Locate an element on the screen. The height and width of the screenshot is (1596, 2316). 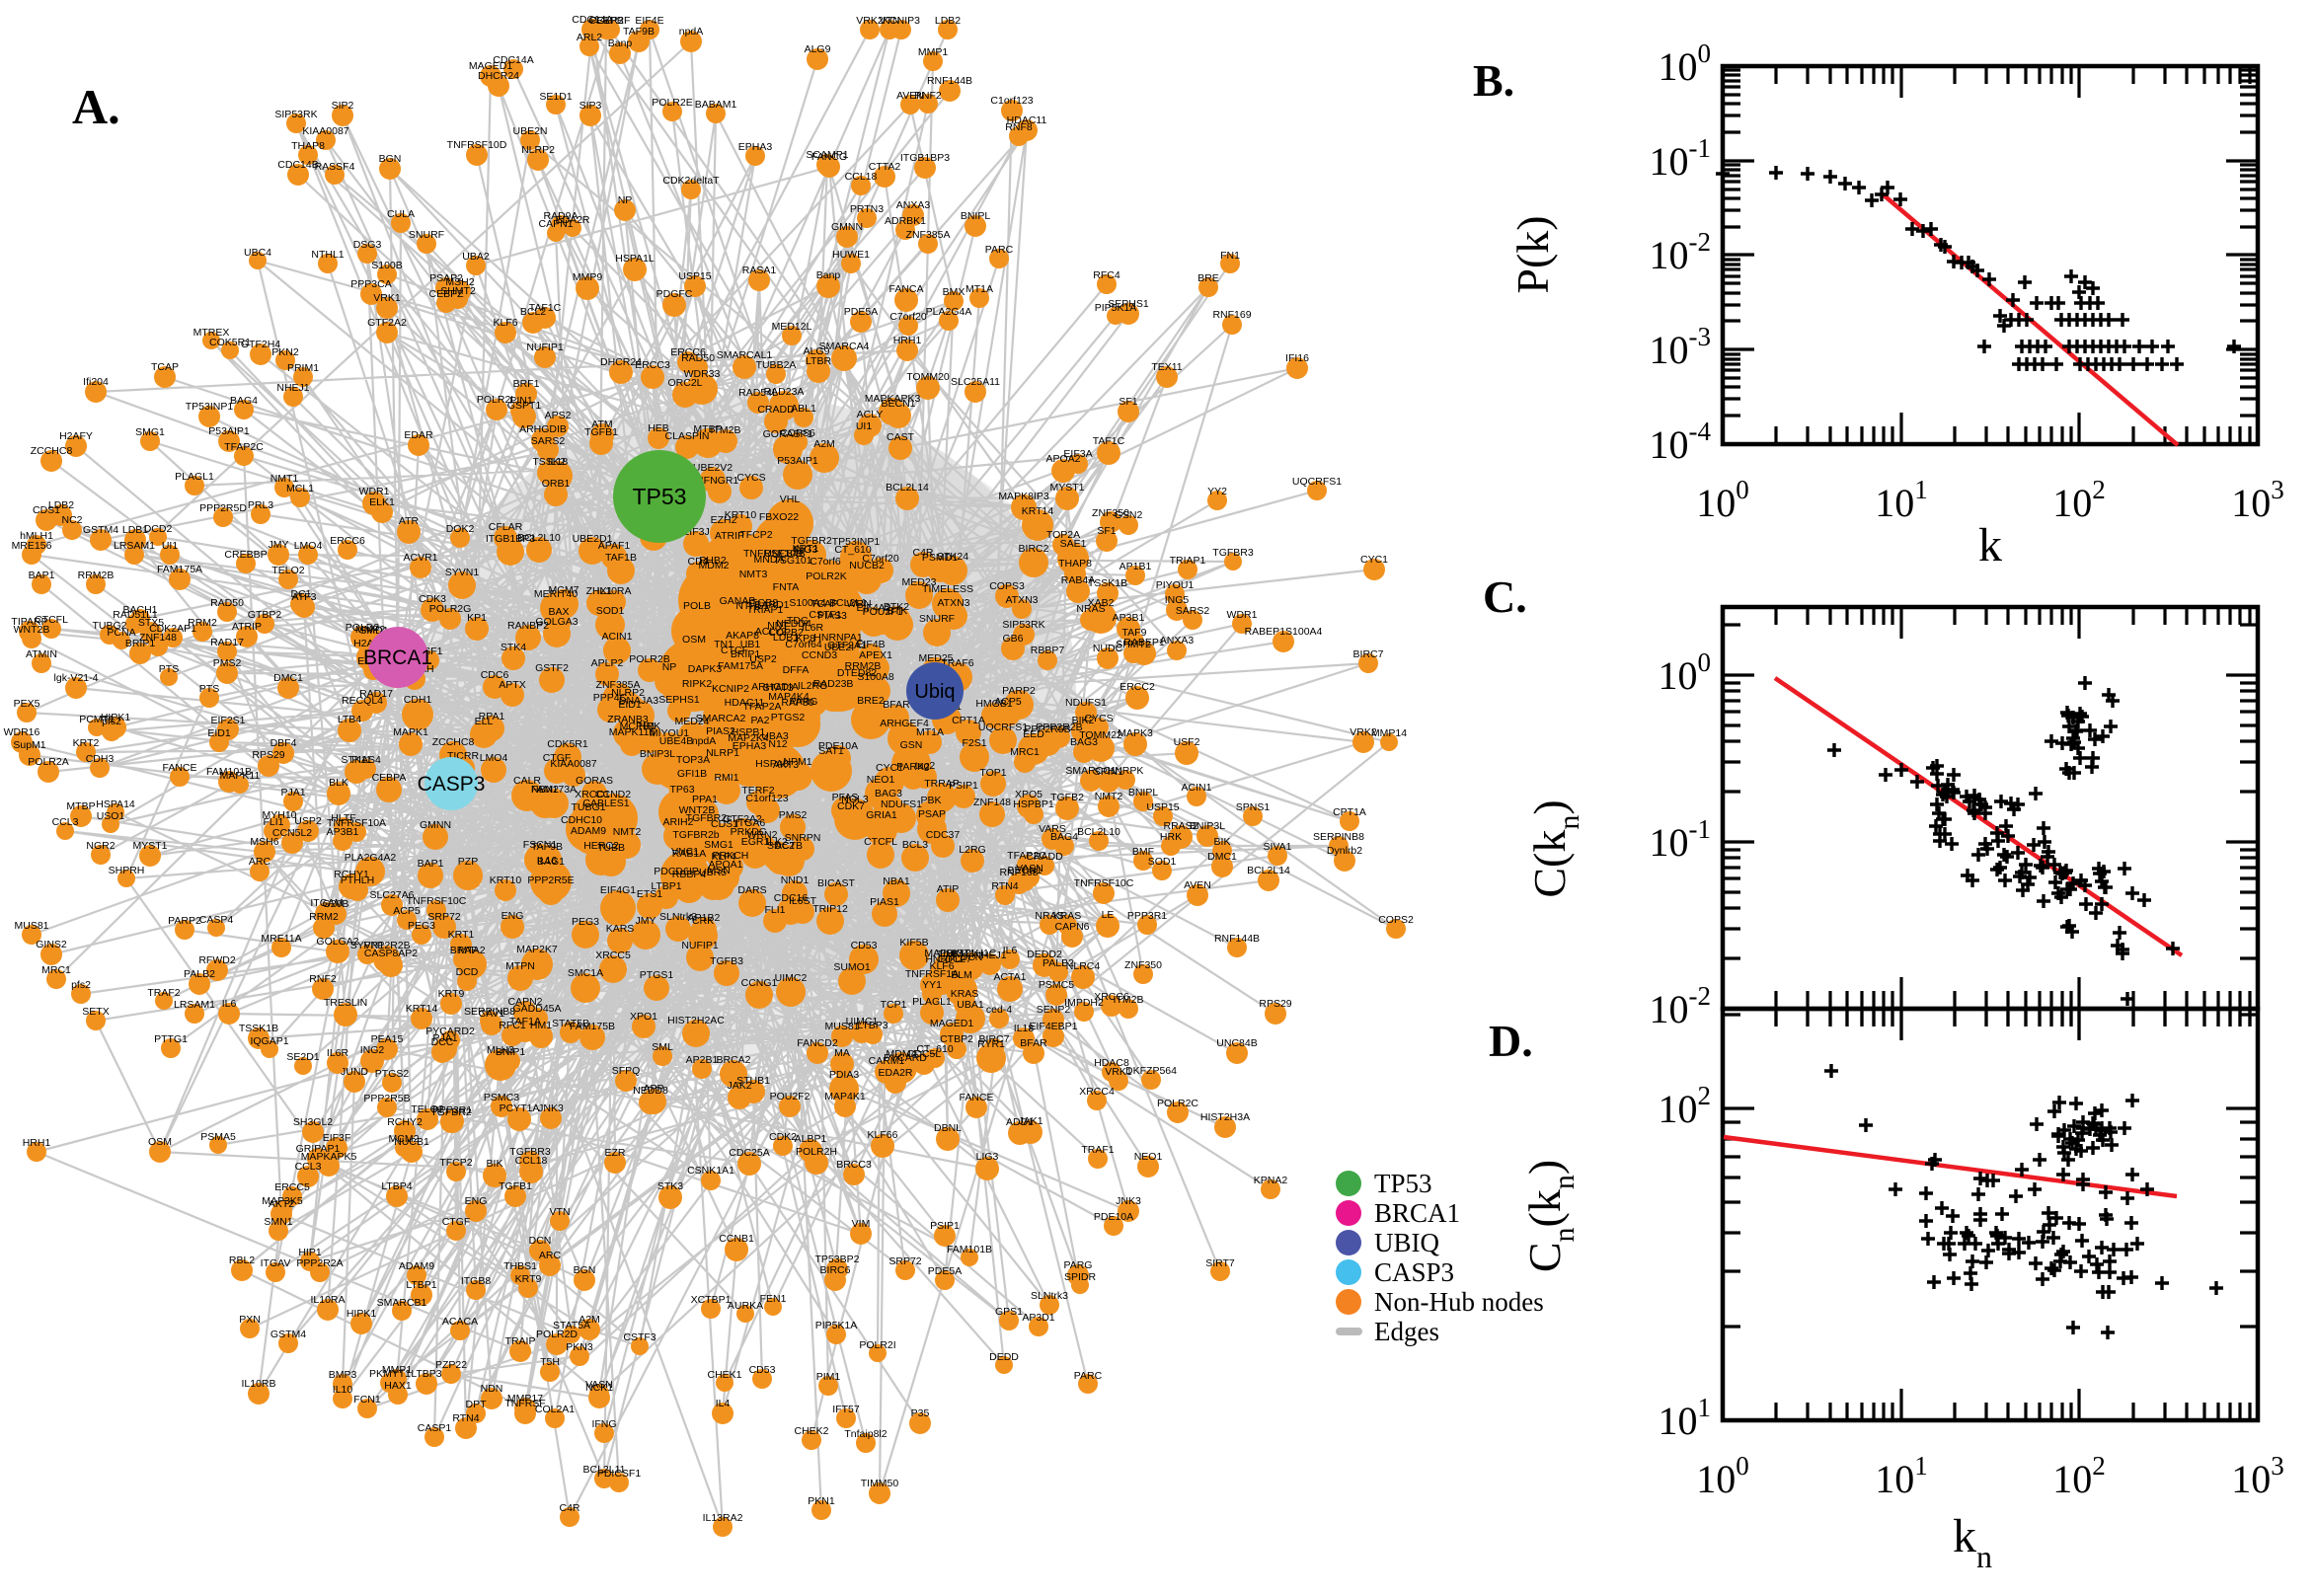
svg-text: AKT2 is located at coordinates (281, 1204).